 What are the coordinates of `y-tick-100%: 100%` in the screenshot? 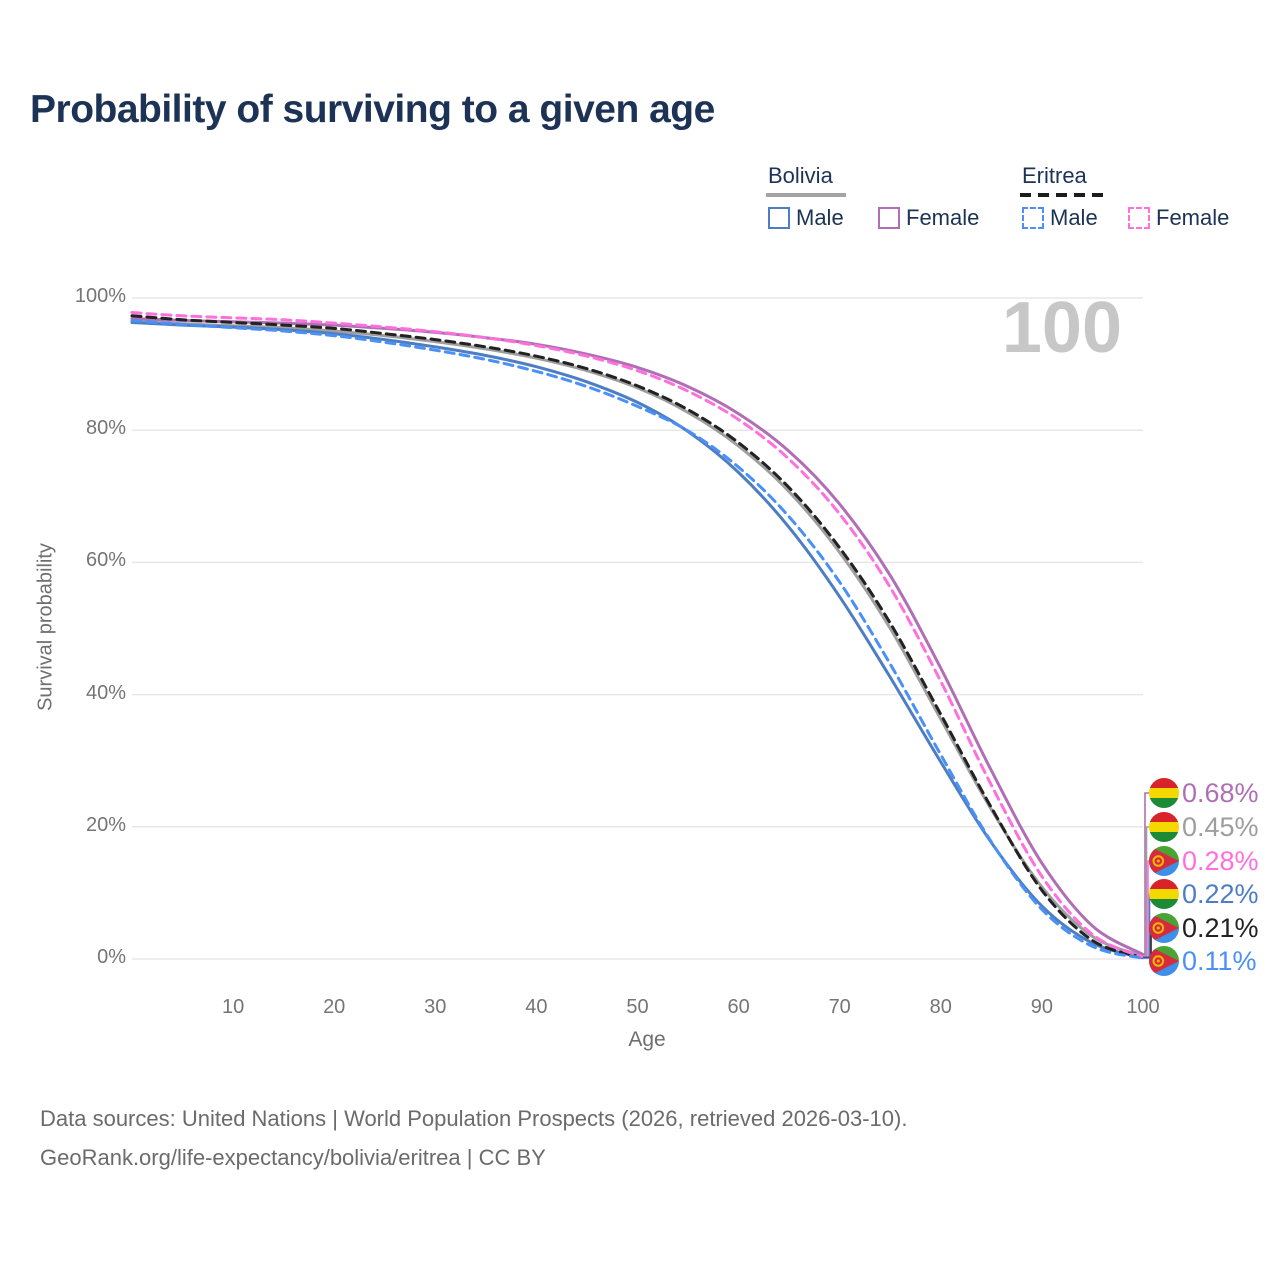 It's located at (100, 296).